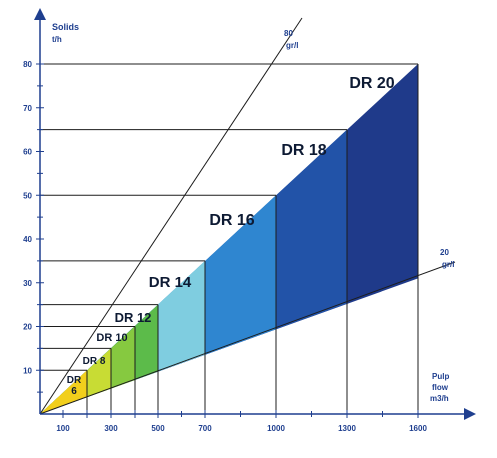  Describe the element at coordinates (27, 64) in the screenshot. I see `y-tick-label-80: 80` at that location.